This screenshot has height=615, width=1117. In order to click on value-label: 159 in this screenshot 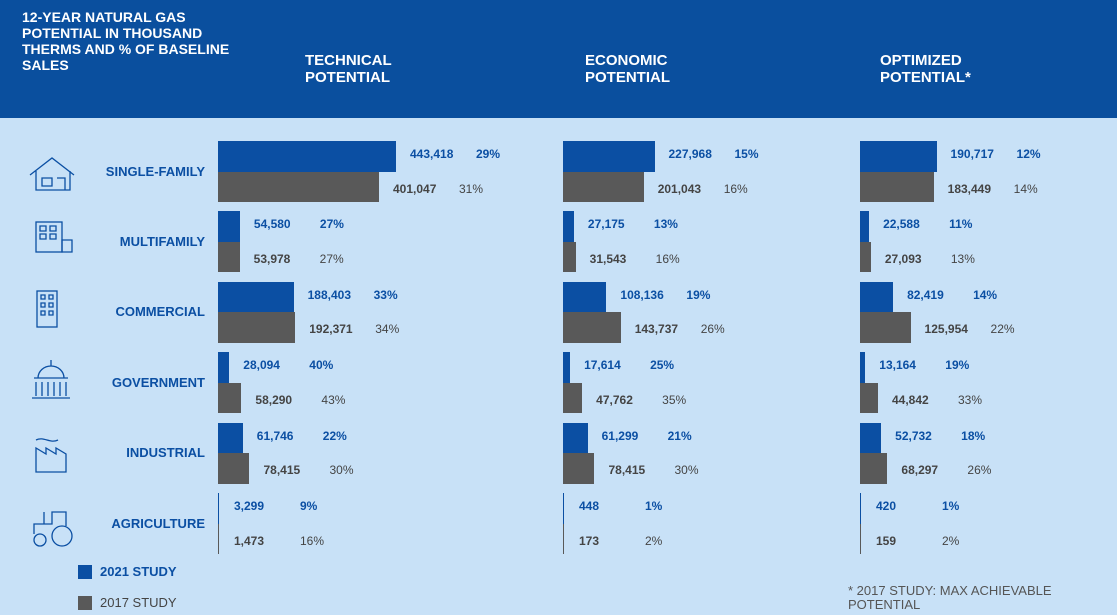, I will do `click(886, 540)`.